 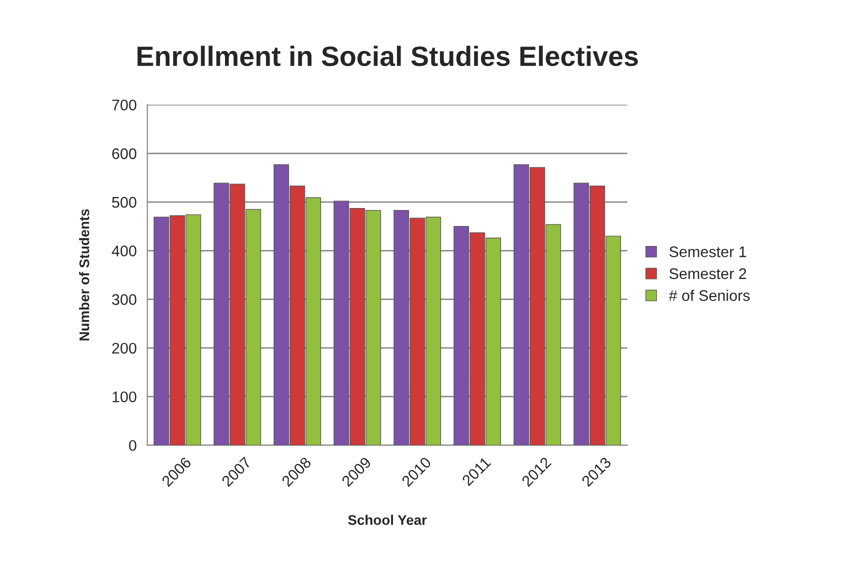 What do you see at coordinates (124, 348) in the screenshot?
I see `y-tick-label: 200` at bounding box center [124, 348].